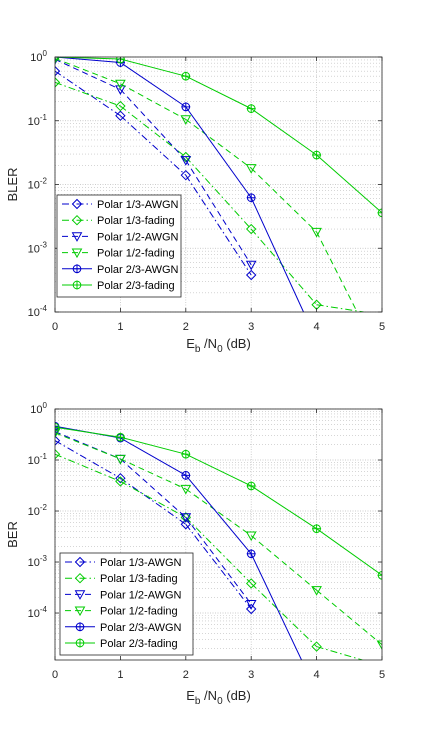 This screenshot has height=743, width=422. Describe the element at coordinates (38, 408) in the screenshot. I see `y-tick-label: 10⁰` at that location.